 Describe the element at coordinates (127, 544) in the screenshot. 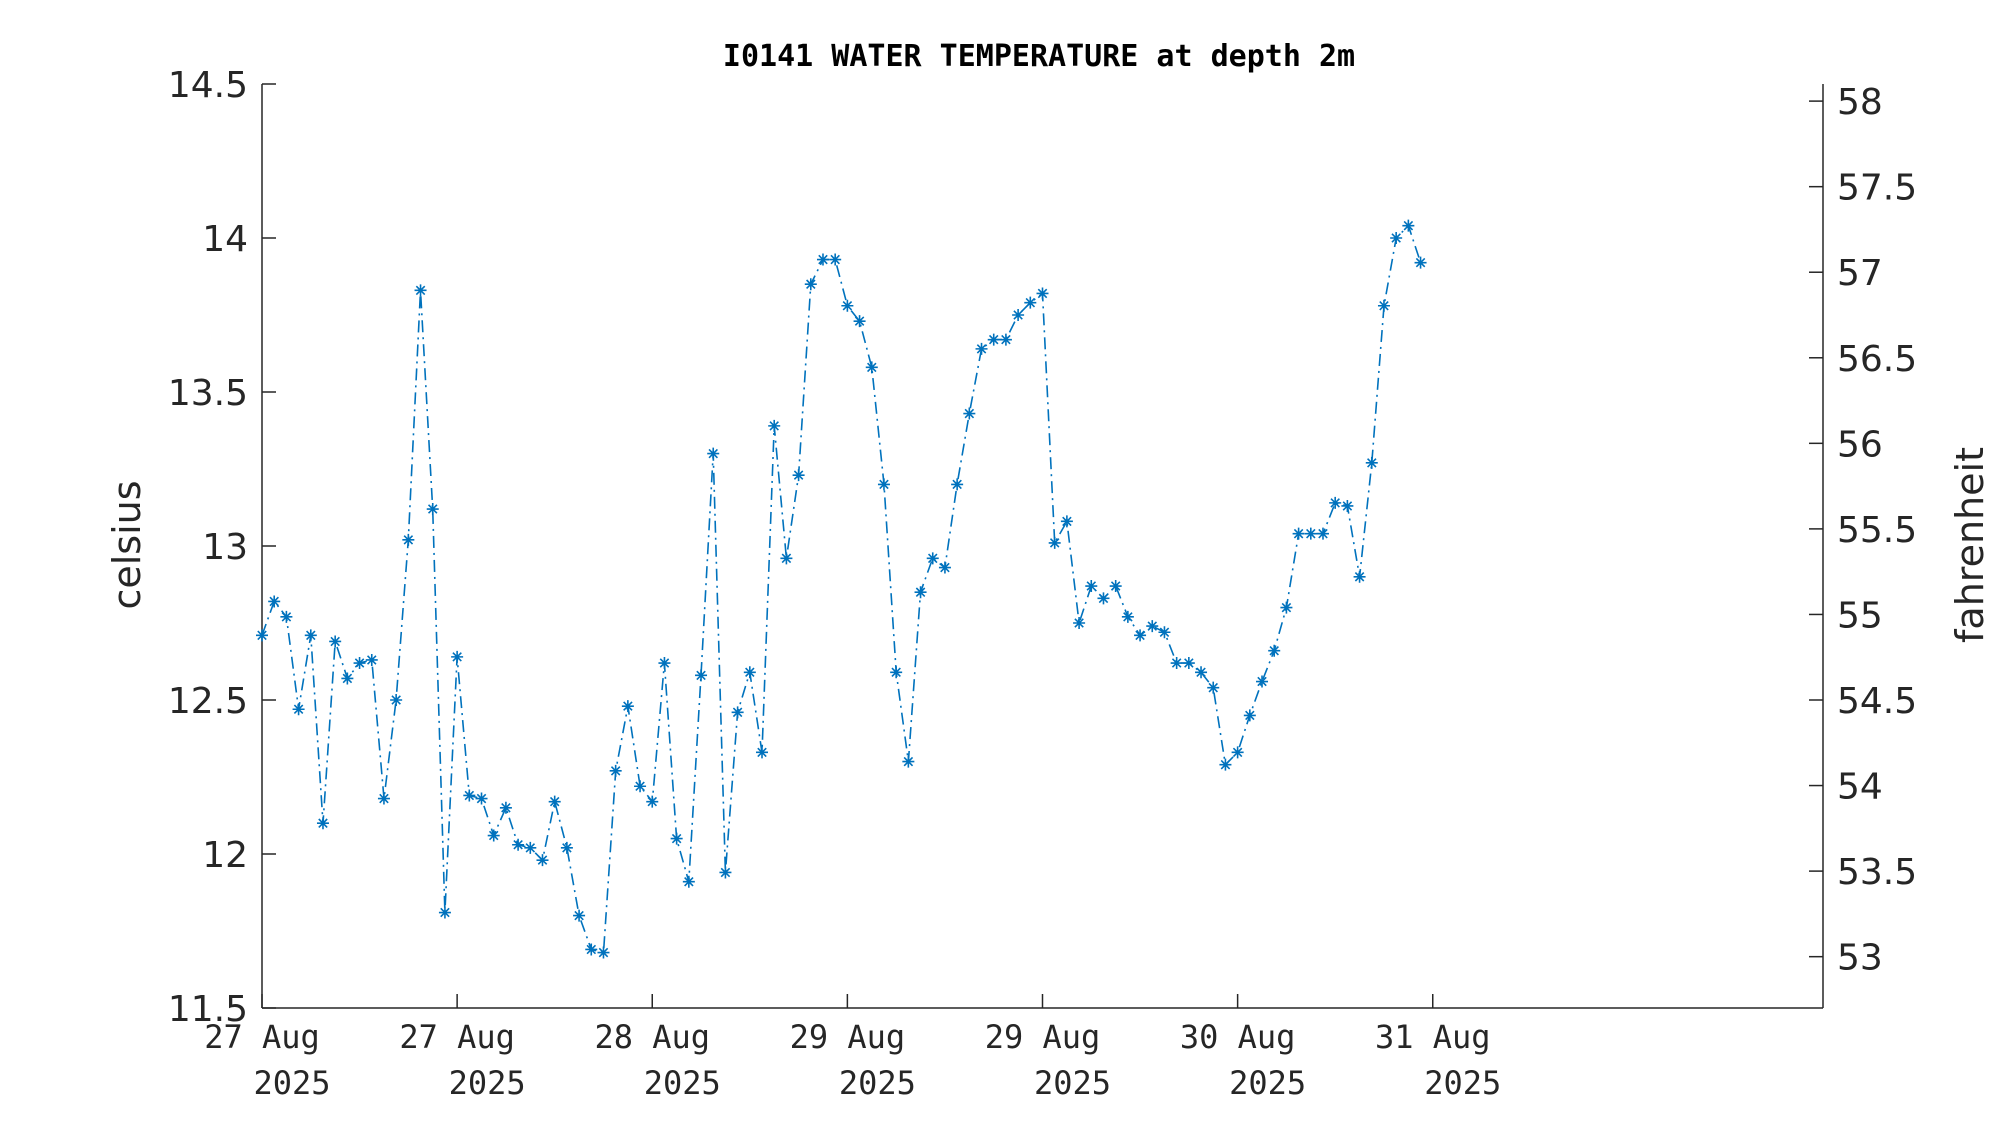

I see `y-axis-label-left: celsius` at that location.